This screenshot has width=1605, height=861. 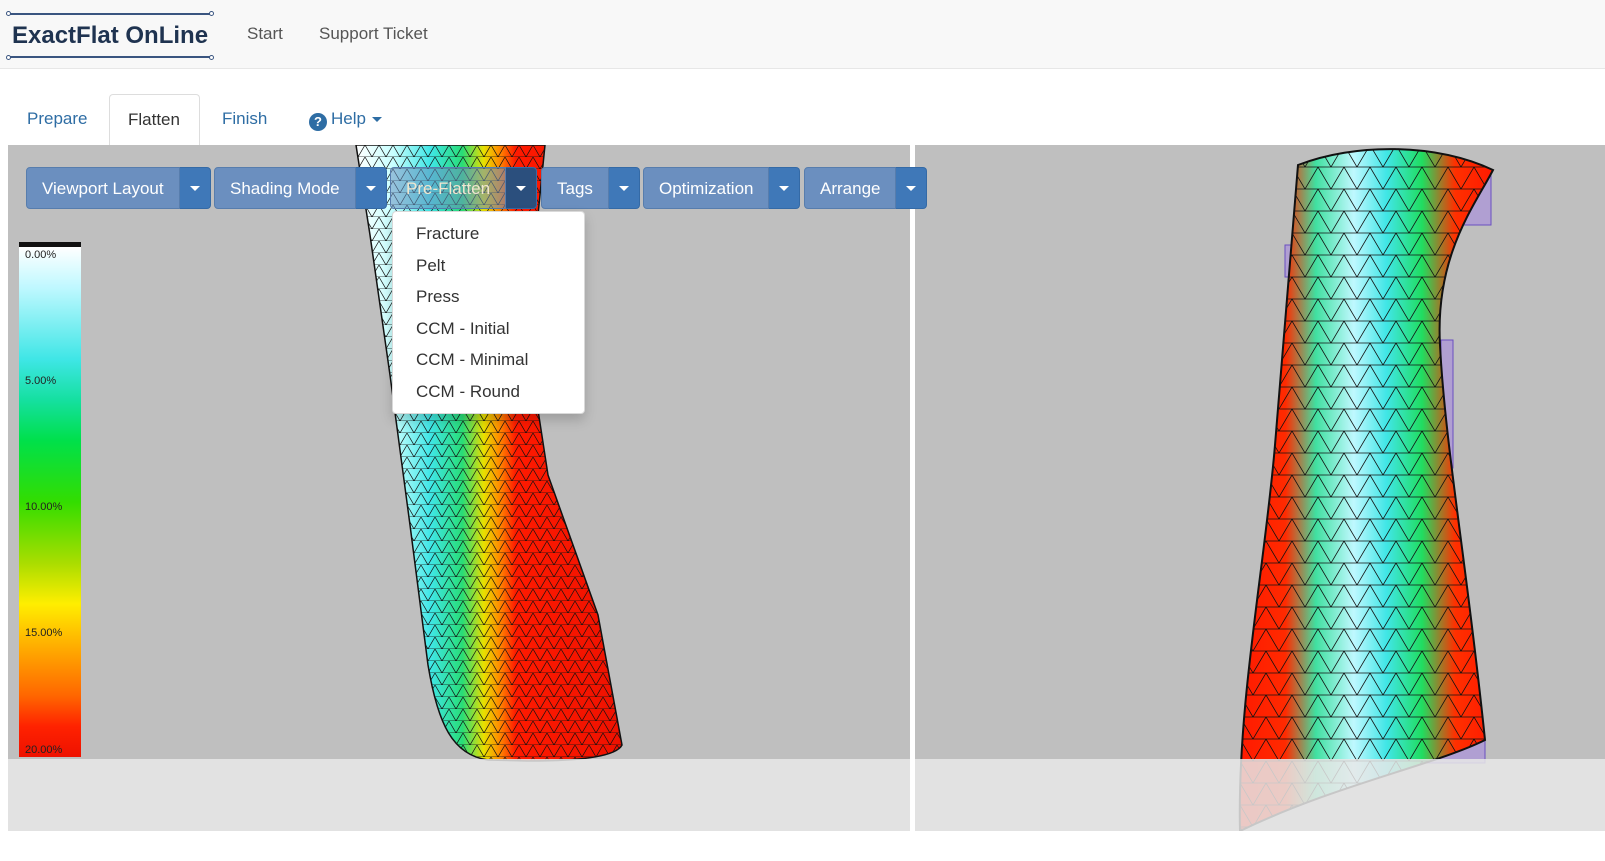 I want to click on tab-flatten-label: Flatten, so click(x=154, y=119).